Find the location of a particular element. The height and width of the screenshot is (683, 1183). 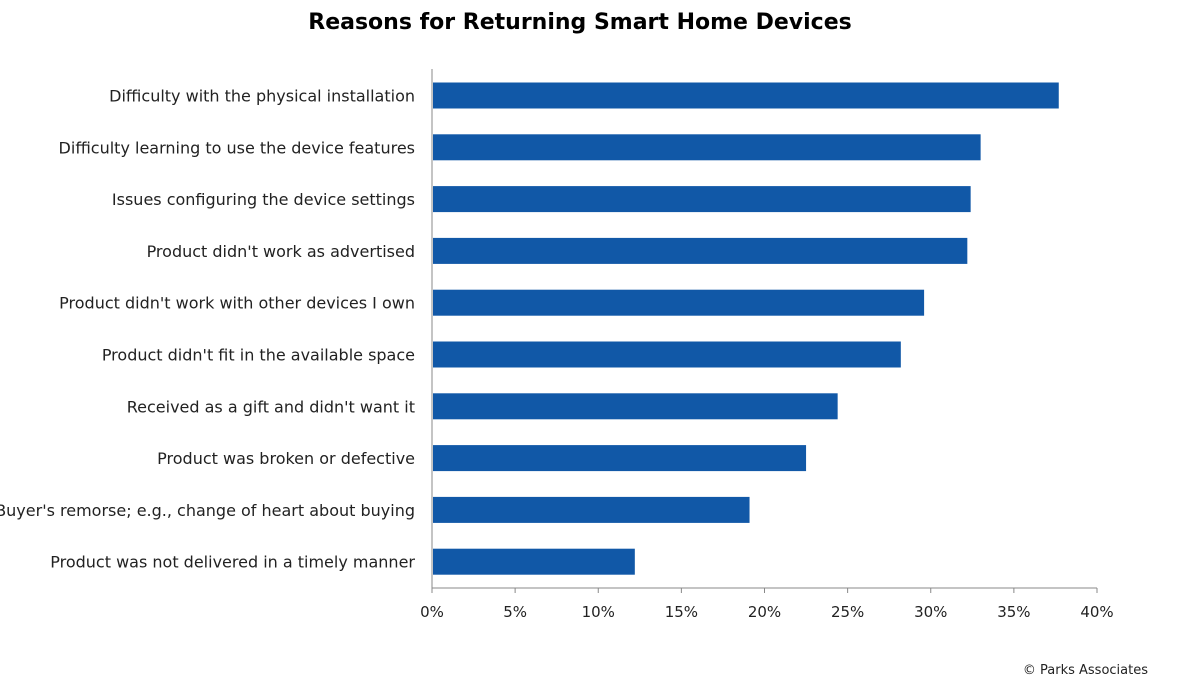

x-tick-label-0: 0% is located at coordinates (432, 612).